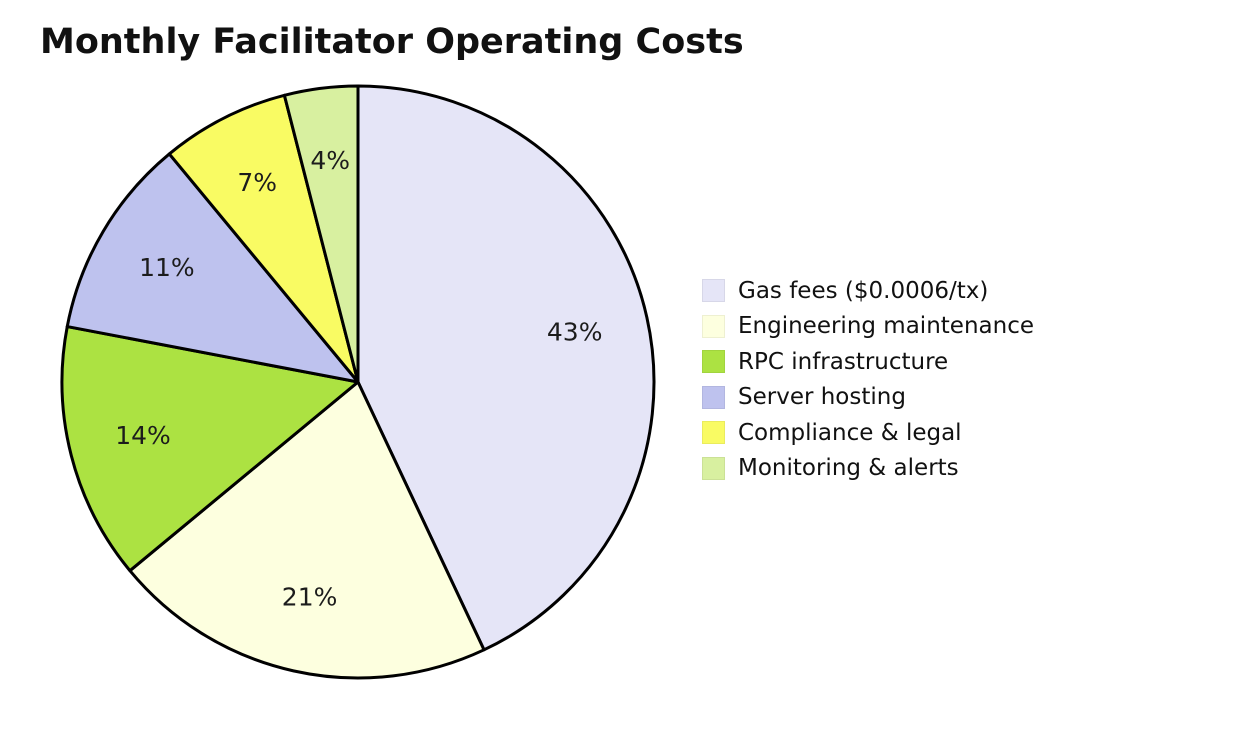  I want to click on pie-slice-percent-label-compliance-legal: 7%, so click(257, 182).